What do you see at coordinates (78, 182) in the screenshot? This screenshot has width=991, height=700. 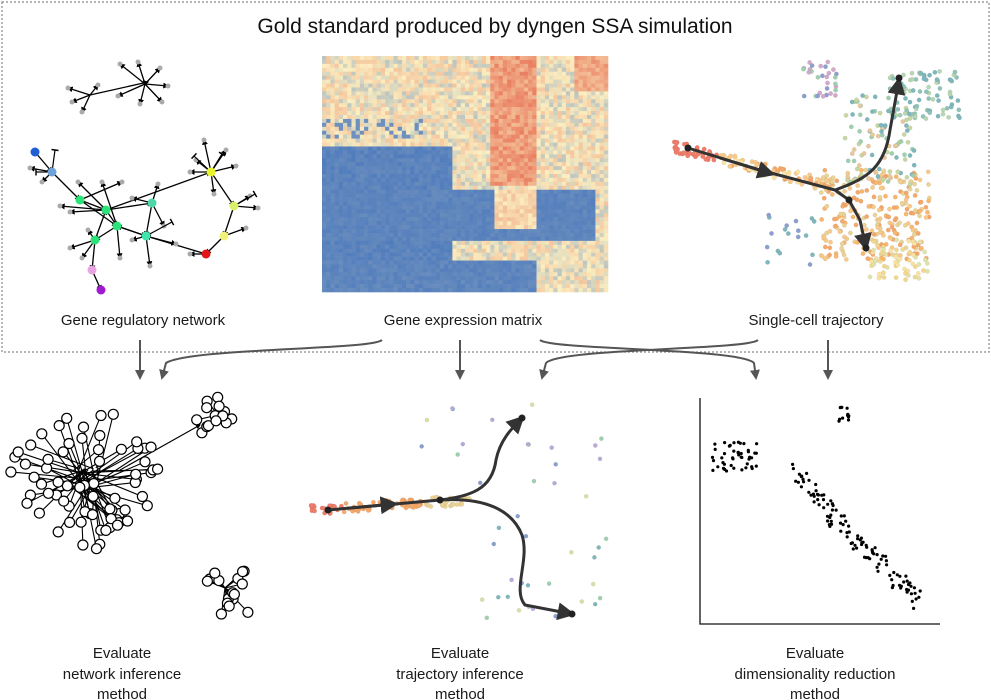 I see `grn-node` at bounding box center [78, 182].